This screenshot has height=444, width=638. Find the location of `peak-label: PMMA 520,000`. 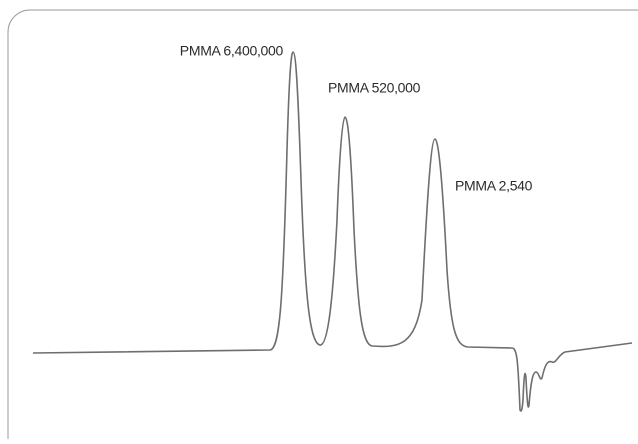

peak-label: PMMA 520,000 is located at coordinates (374, 88).